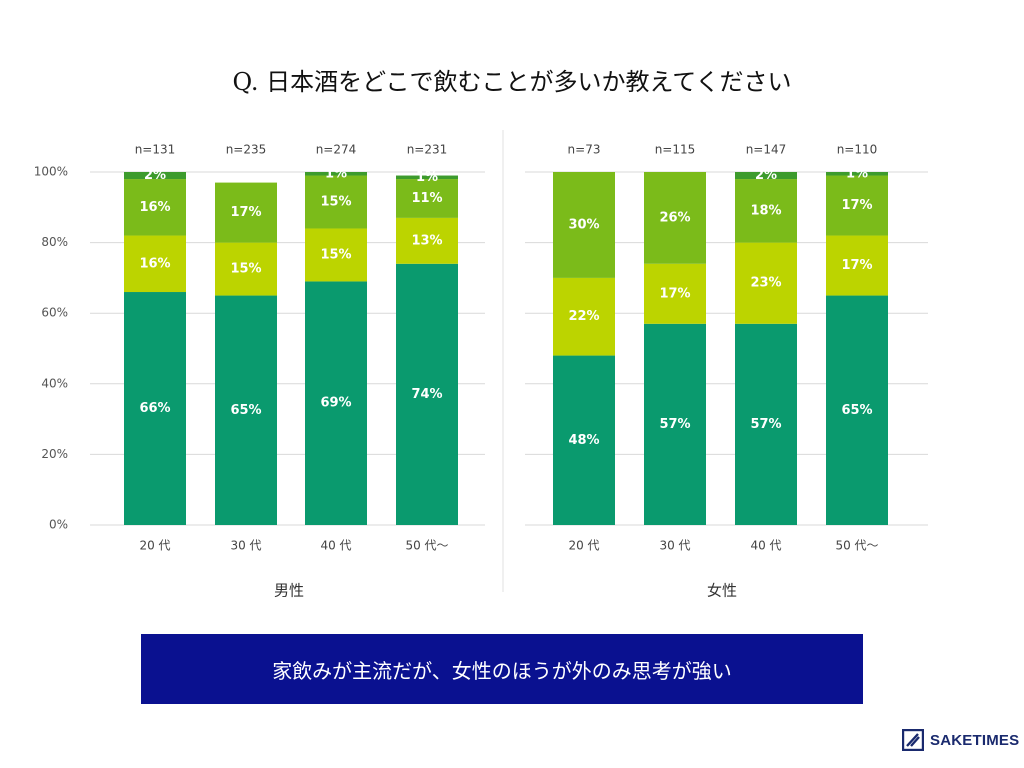 This screenshot has width=1024, height=768. Describe the element at coordinates (155, 150) in the screenshot. I see `sample-size-label: n=131` at that location.